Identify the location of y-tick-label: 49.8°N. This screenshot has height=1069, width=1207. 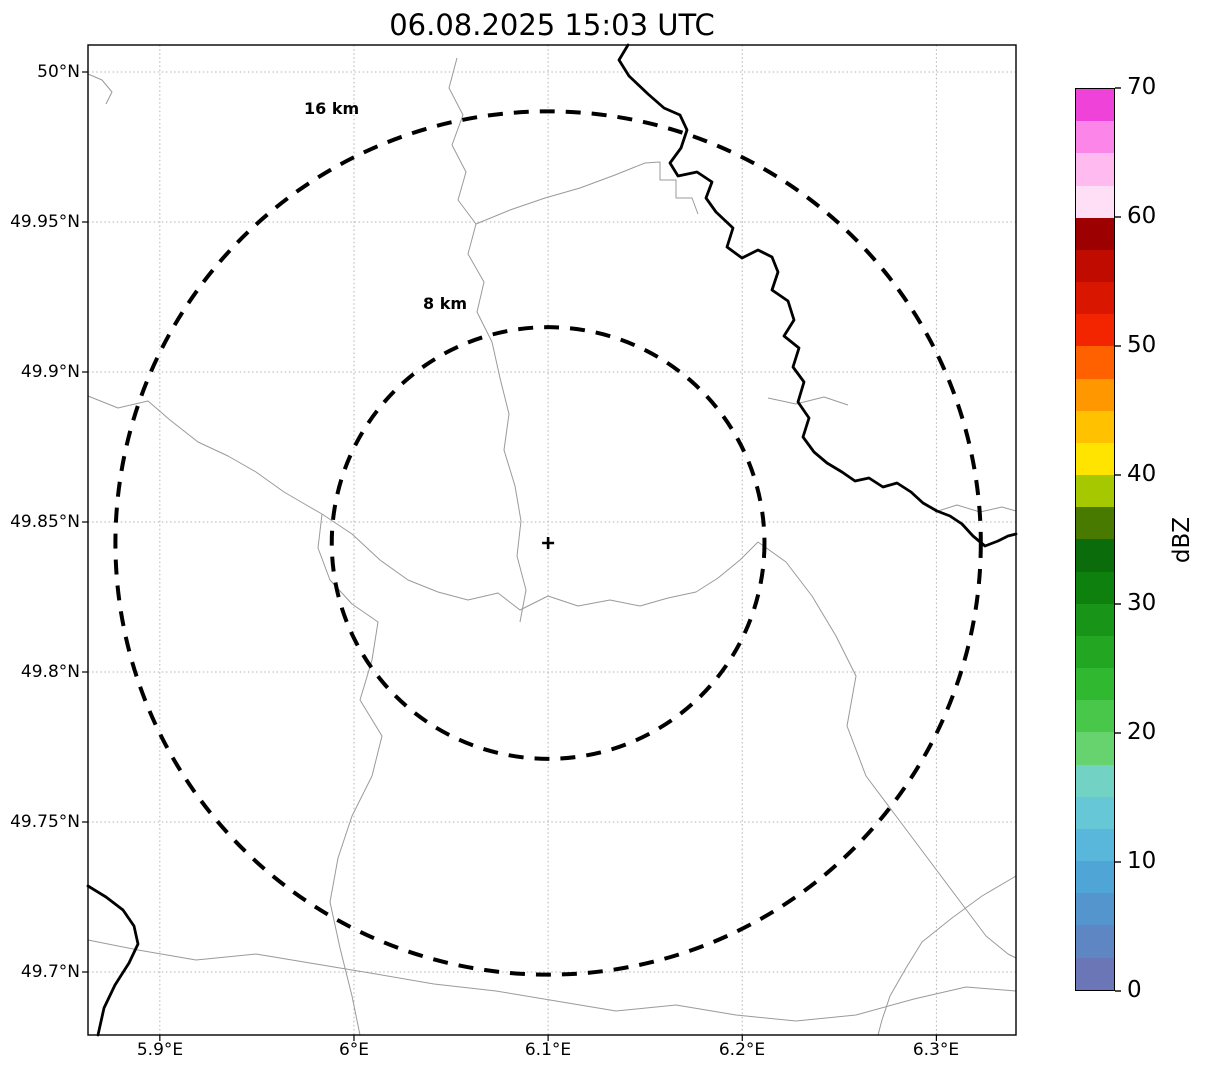
(50, 672).